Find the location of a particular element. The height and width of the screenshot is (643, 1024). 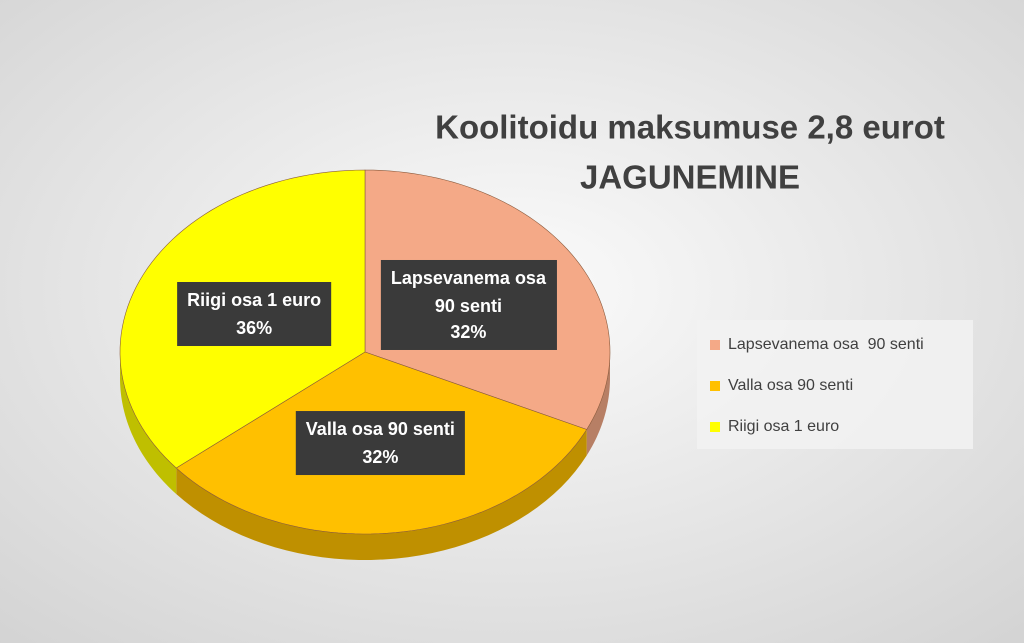

data-label-line: 90 senti is located at coordinates (468, 306).